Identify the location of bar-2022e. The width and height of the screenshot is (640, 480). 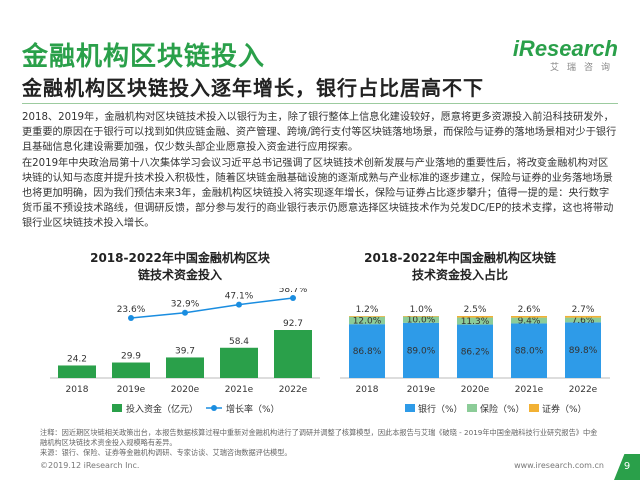
(293, 354).